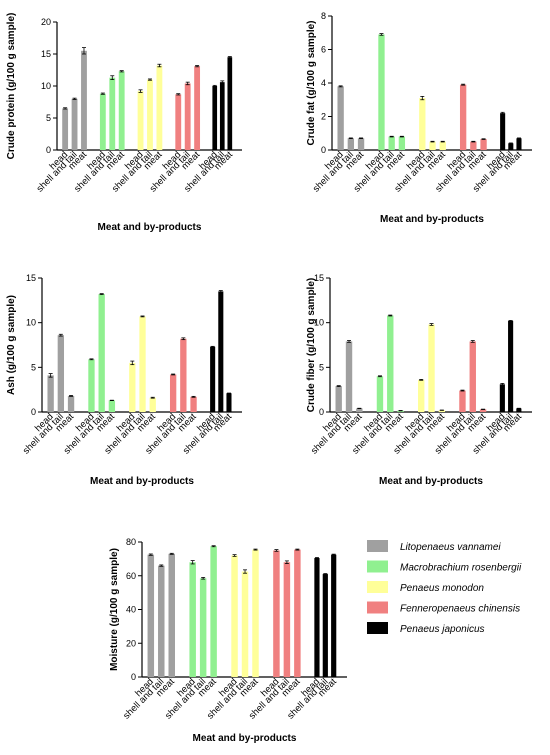  Describe the element at coordinates (131, 610) in the screenshot. I see `y-tick-label: 40` at that location.